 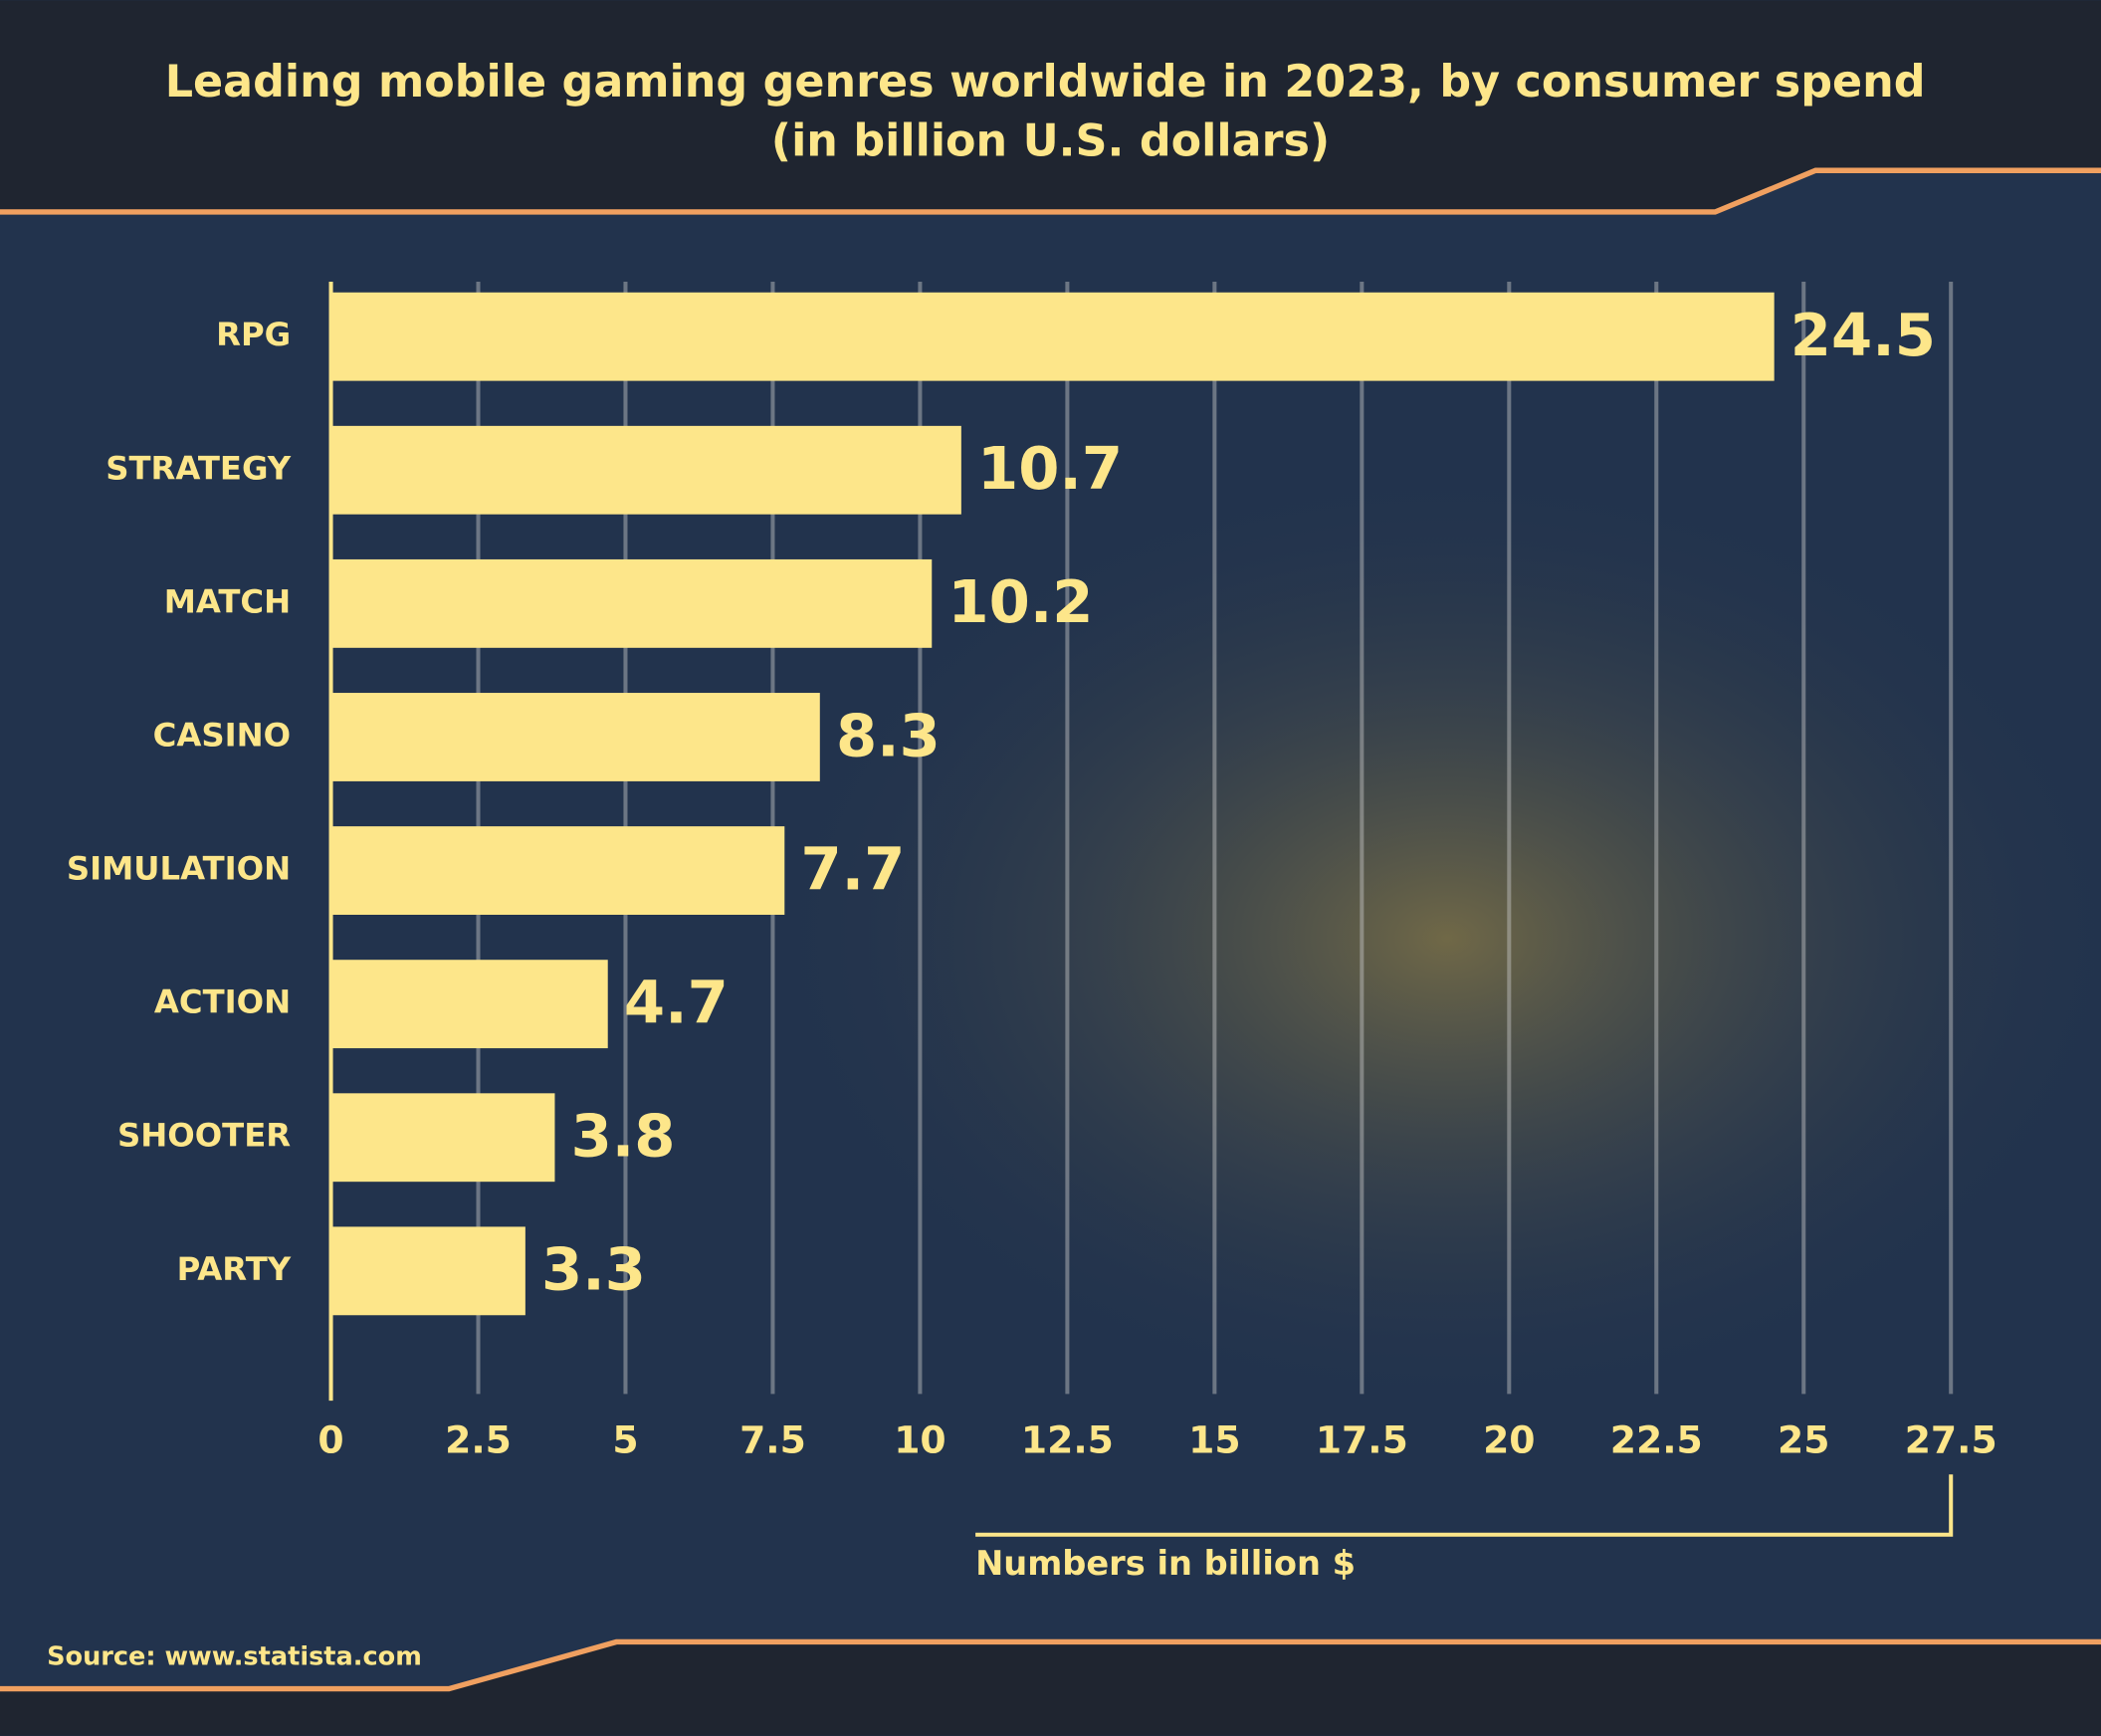 I want to click on data-label: 24.5, so click(x=1863, y=335).